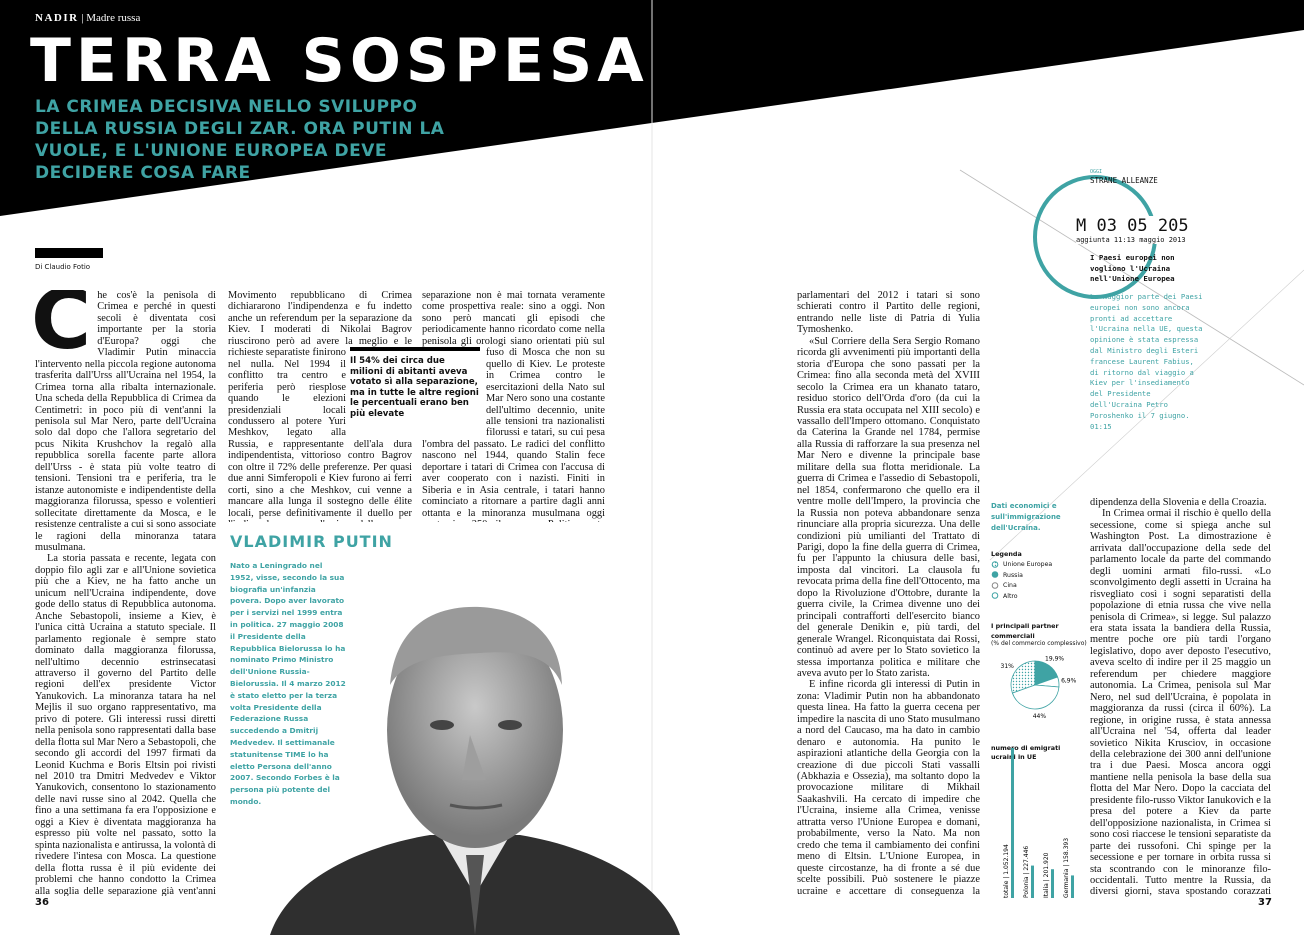 This screenshot has width=1304, height=935. I want to click on bar-category: Italia, so click(1046, 890).